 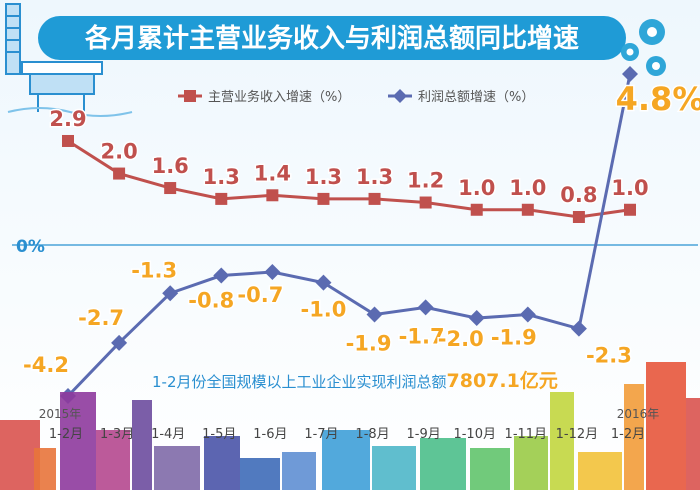 I want to click on profit-series-data-label: -4.2, so click(x=46, y=365).